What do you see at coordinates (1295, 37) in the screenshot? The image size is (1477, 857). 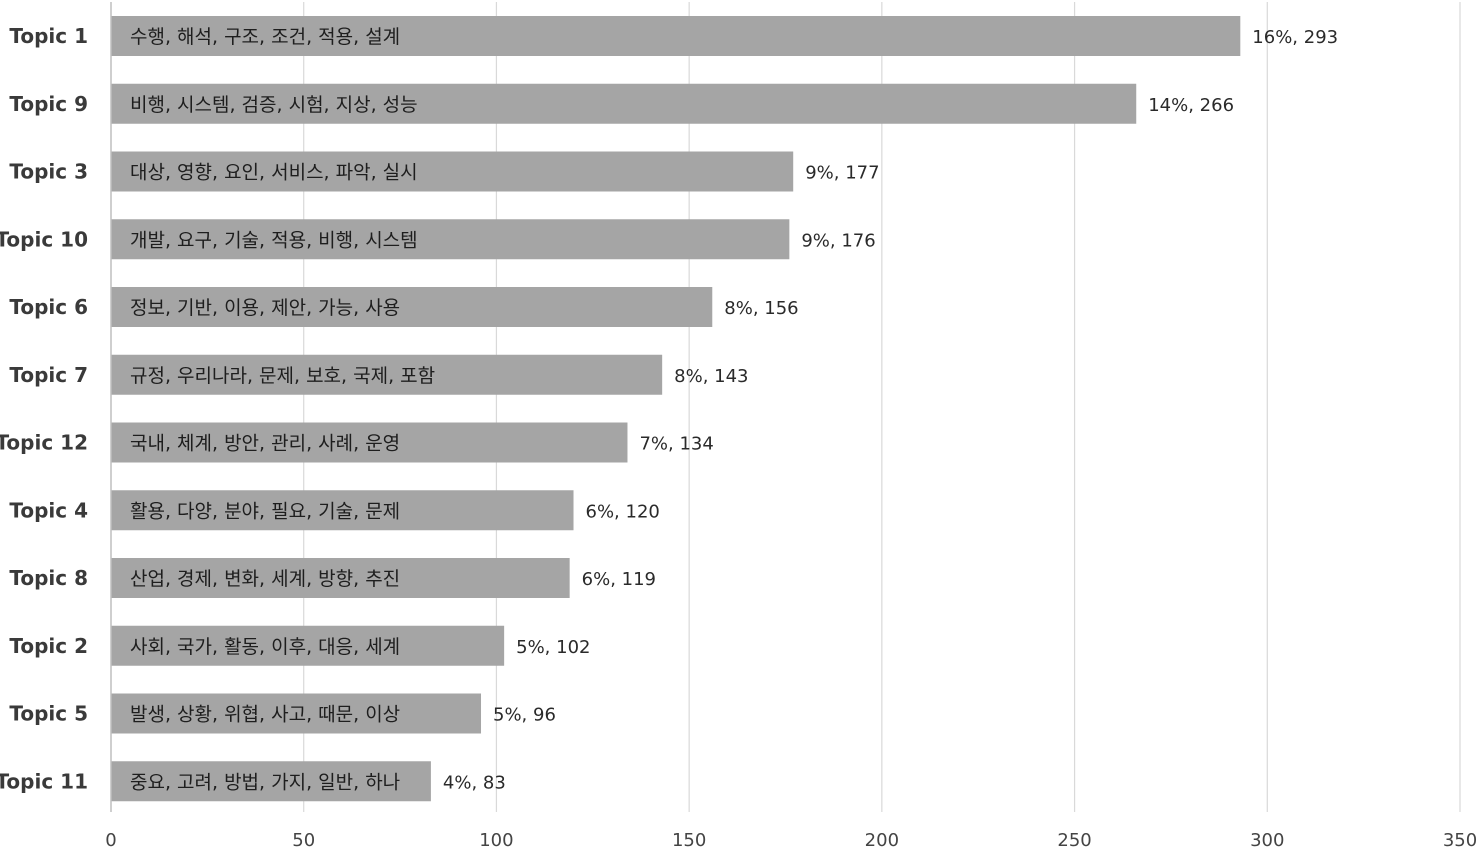 I see `data-label: 16%, 293` at bounding box center [1295, 37].